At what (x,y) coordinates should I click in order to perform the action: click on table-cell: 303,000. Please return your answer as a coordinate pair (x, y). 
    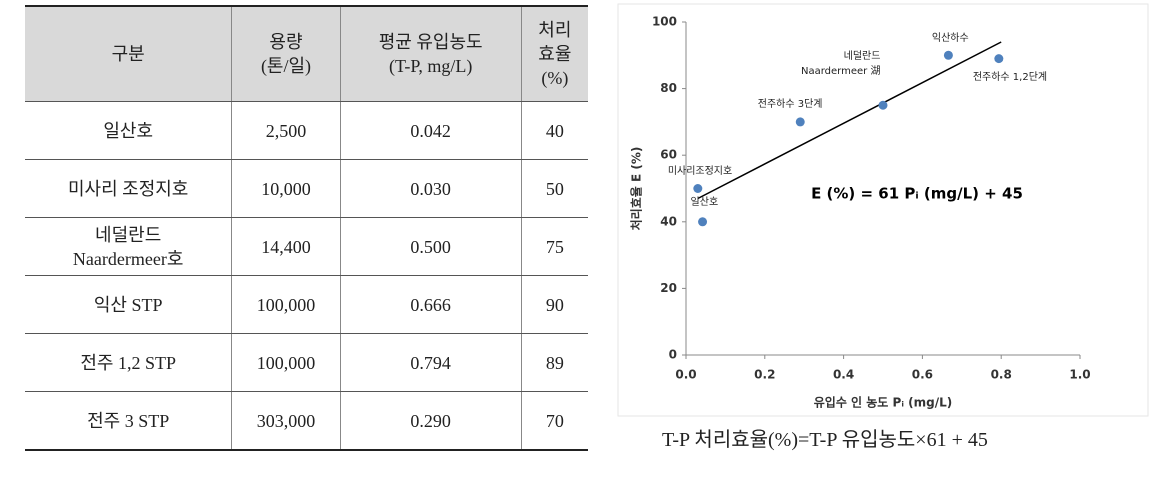
    Looking at the image, I should click on (286, 421).